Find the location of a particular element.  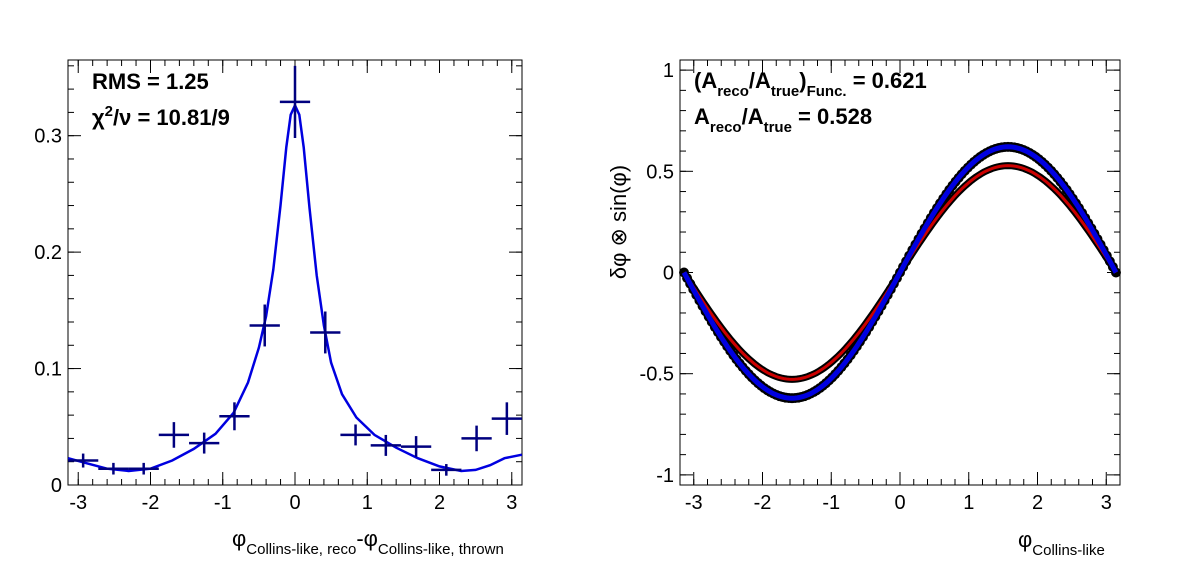

right-x-tick-label: 0 is located at coordinates (899, 503).